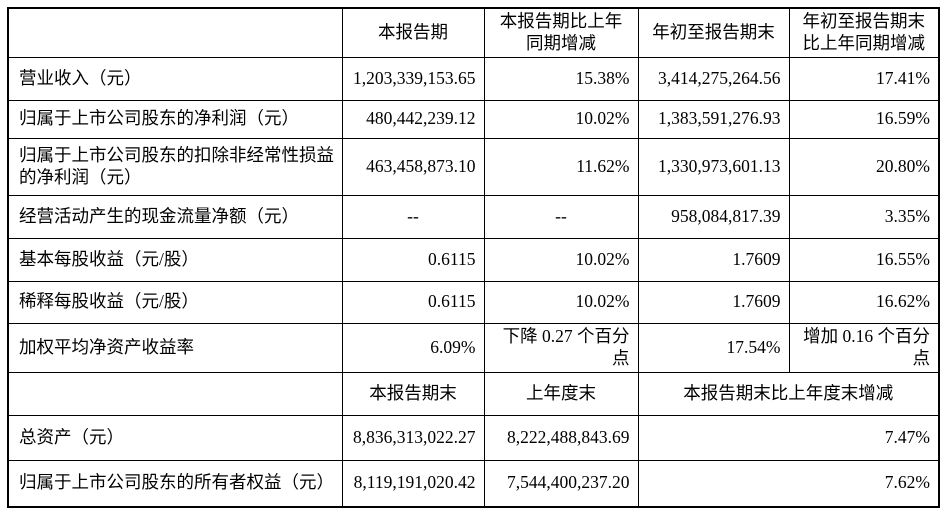 This screenshot has width=948, height=509. Describe the element at coordinates (788, 437) in the screenshot. I see `metric-value: 7.47%` at that location.